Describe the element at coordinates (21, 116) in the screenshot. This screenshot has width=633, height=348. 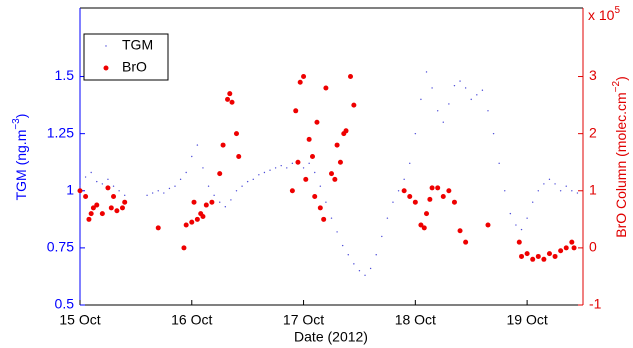
I see `y-axis-label-text: )` at that location.